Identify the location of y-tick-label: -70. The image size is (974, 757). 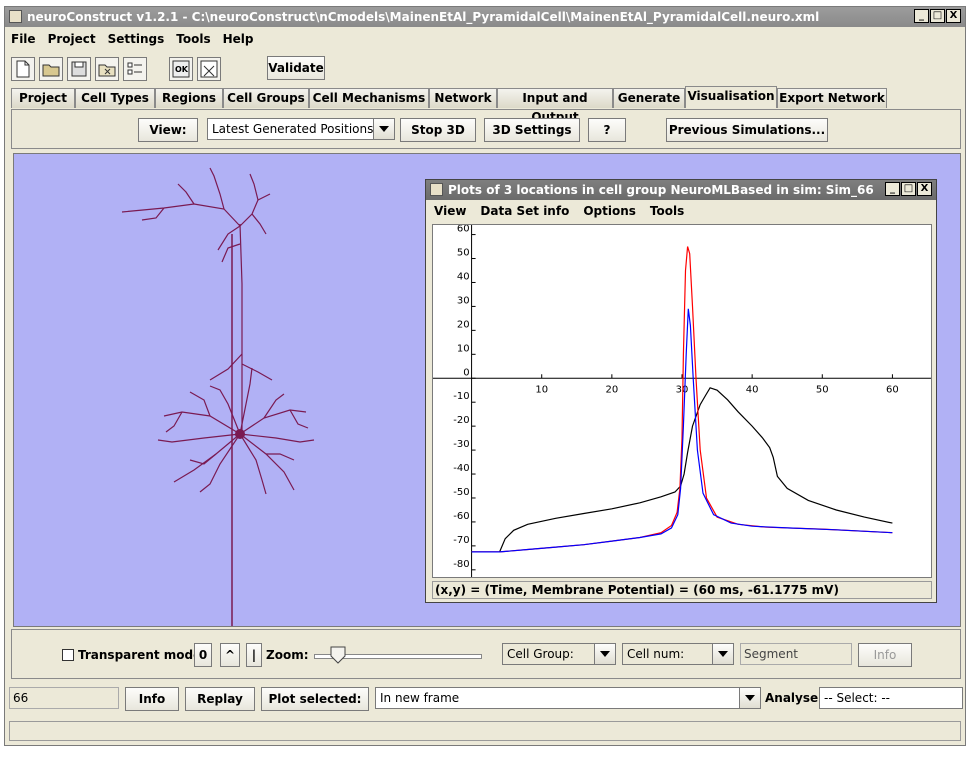
(461, 540).